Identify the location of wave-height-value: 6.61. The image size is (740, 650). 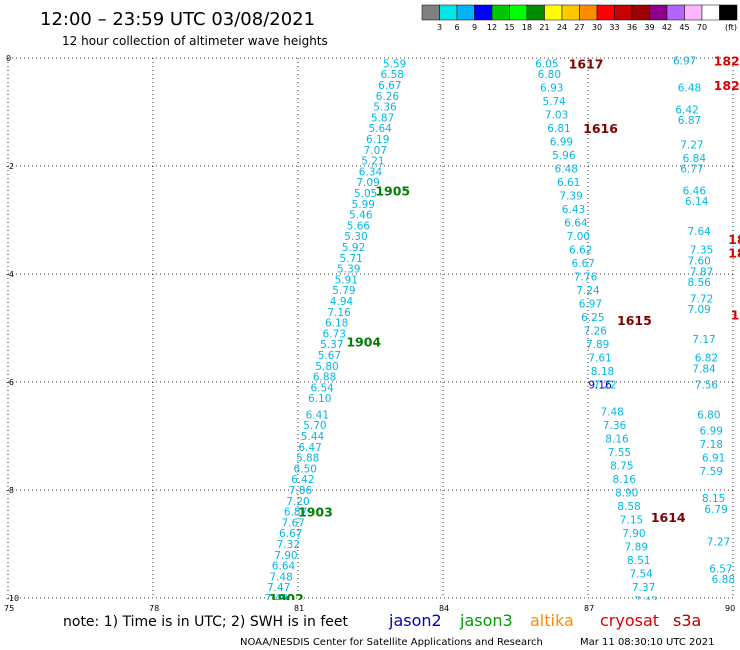
(568, 183).